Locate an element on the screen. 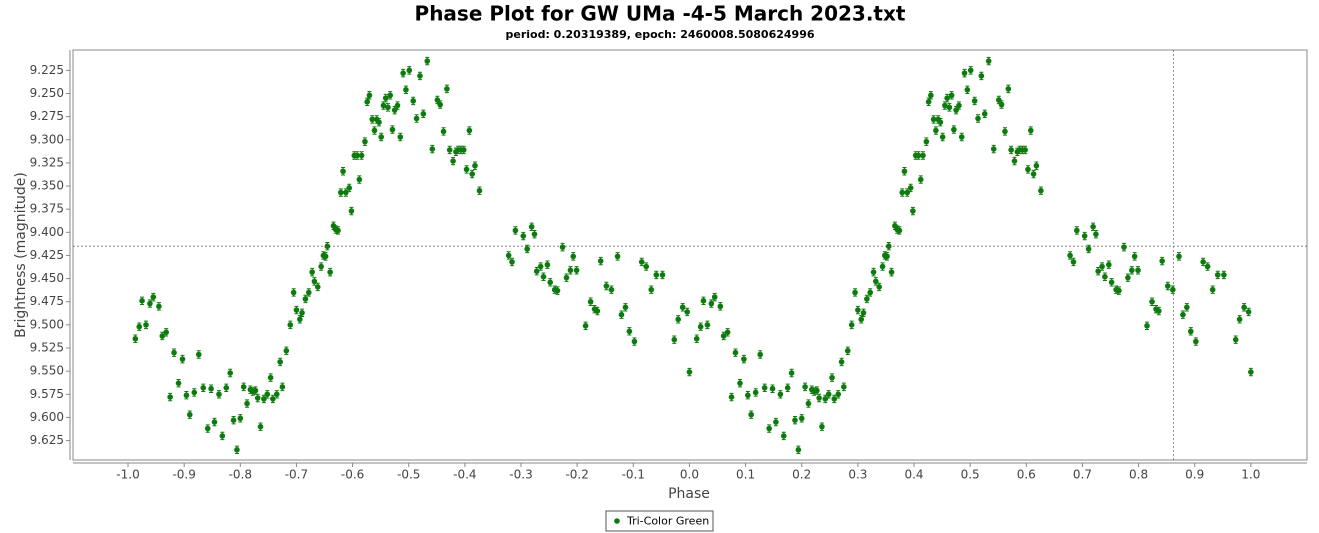  x-tick-label: -0.7 is located at coordinates (296, 475).